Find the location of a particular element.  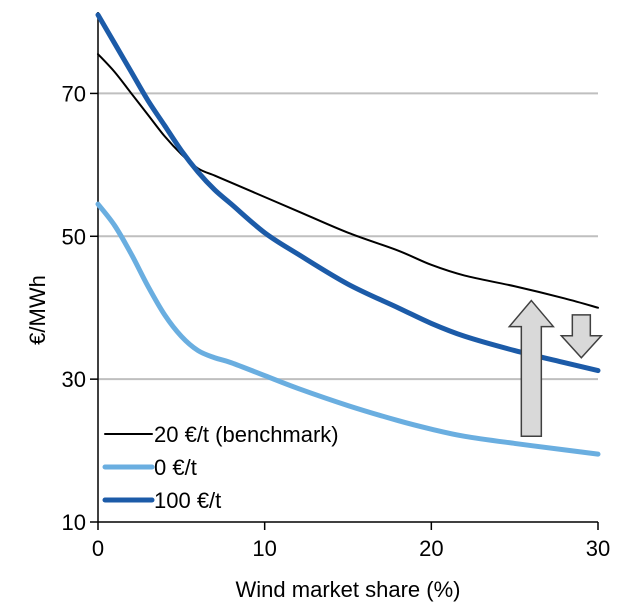

x-tick-label: 20 is located at coordinates (431, 548).